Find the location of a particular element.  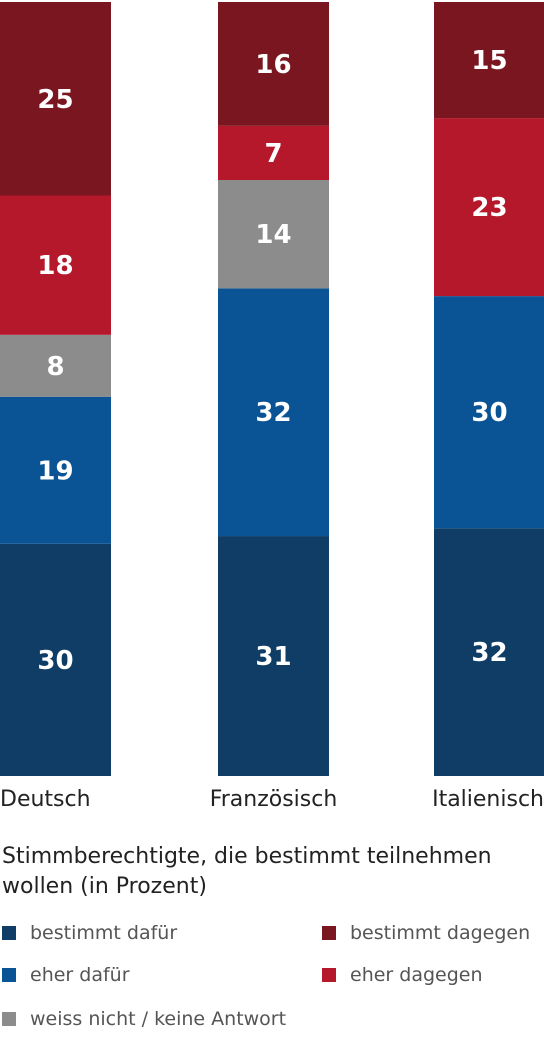

data-label: 15 is located at coordinates (489, 61).